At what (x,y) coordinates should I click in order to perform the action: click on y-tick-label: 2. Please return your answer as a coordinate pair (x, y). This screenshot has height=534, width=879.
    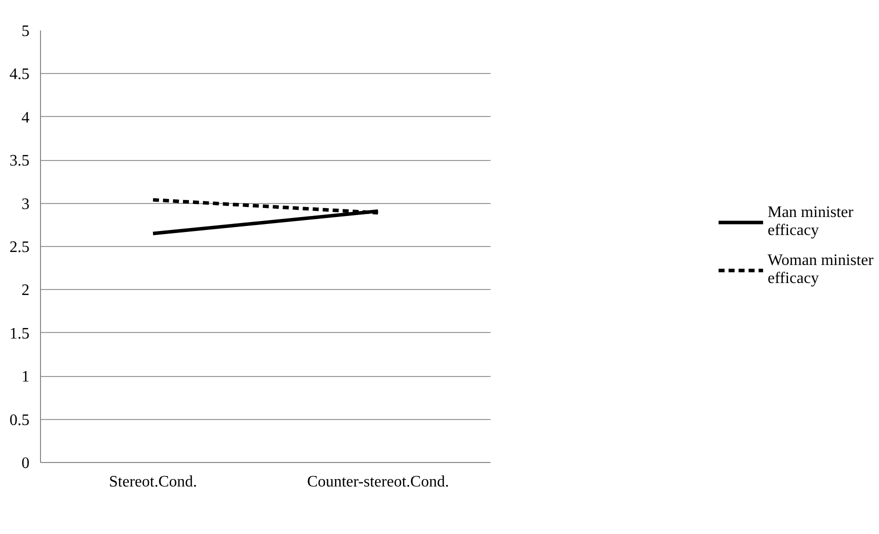
    Looking at the image, I should click on (26, 291).